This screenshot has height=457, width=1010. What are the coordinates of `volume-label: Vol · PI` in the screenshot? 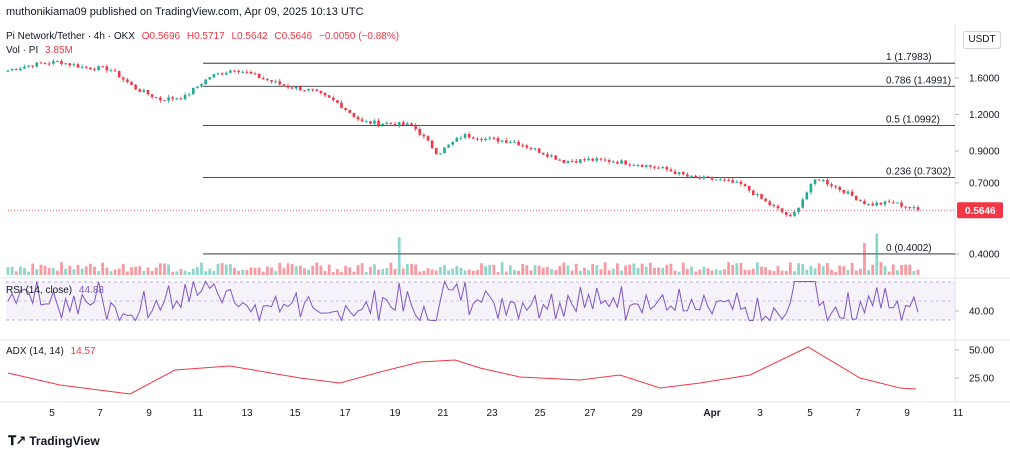 It's located at (22, 50).